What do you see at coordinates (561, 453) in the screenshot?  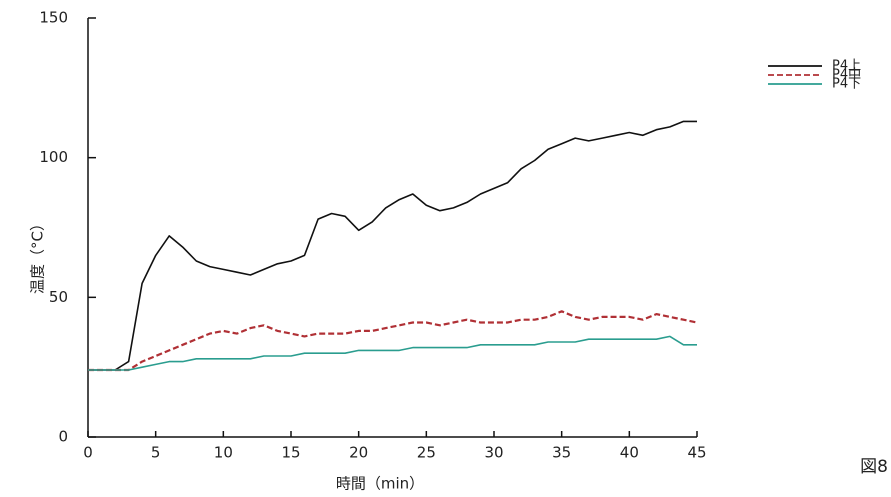 I see `x-tick-label: 35` at bounding box center [561, 453].